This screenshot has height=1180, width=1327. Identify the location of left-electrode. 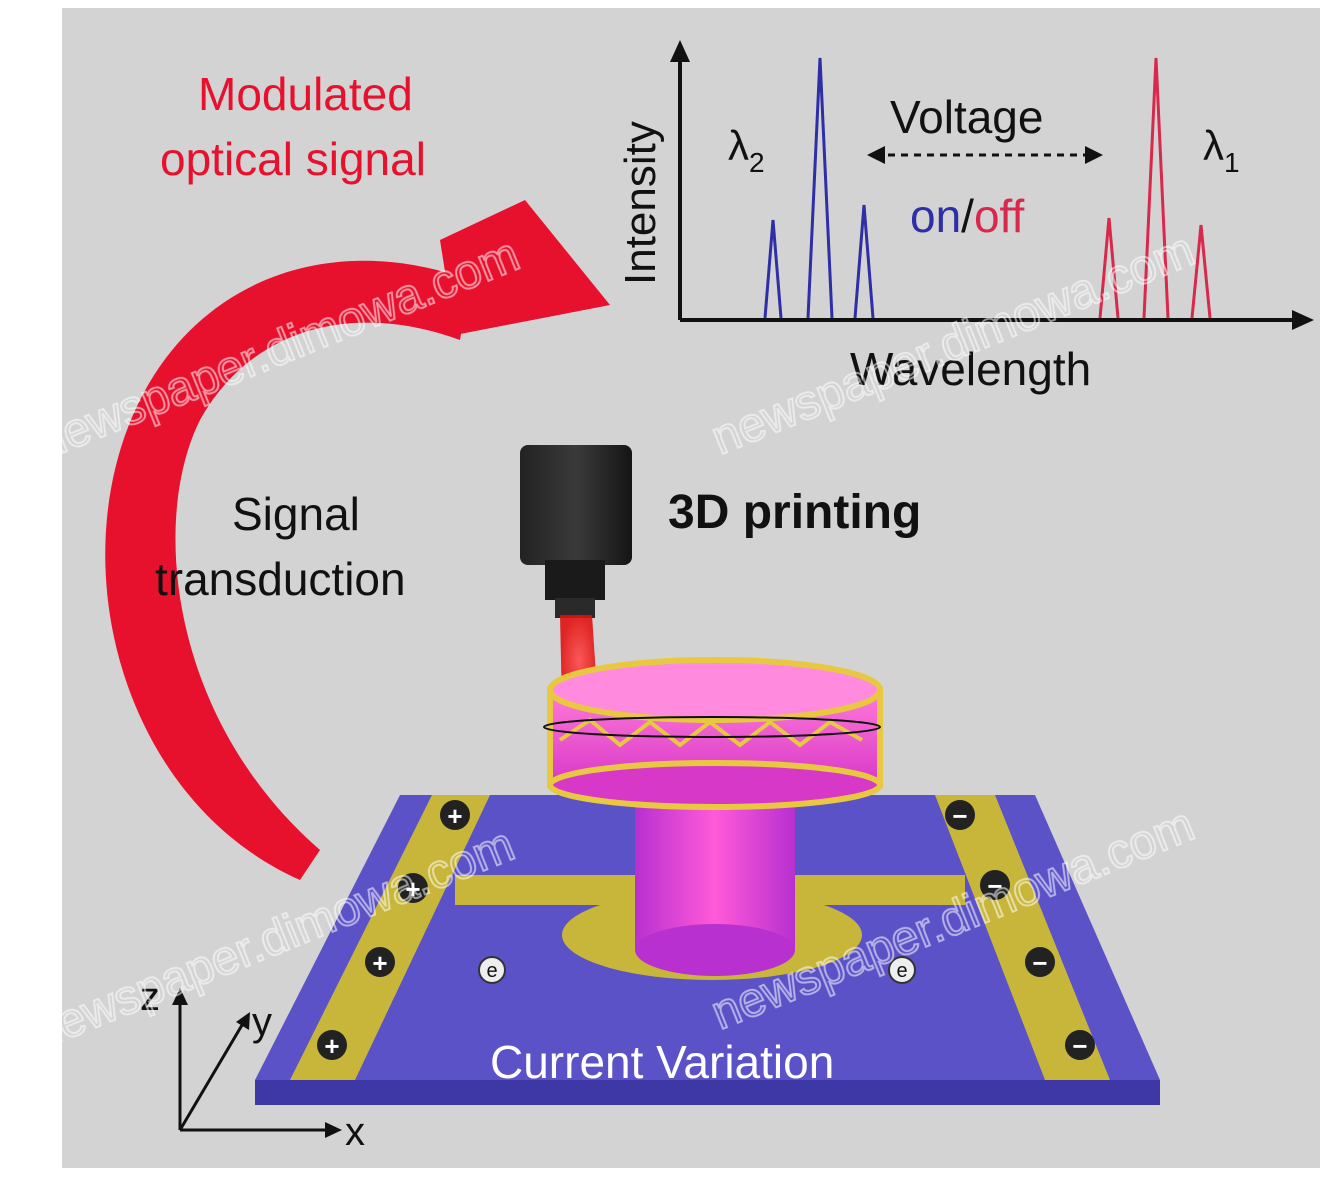
(390, 937).